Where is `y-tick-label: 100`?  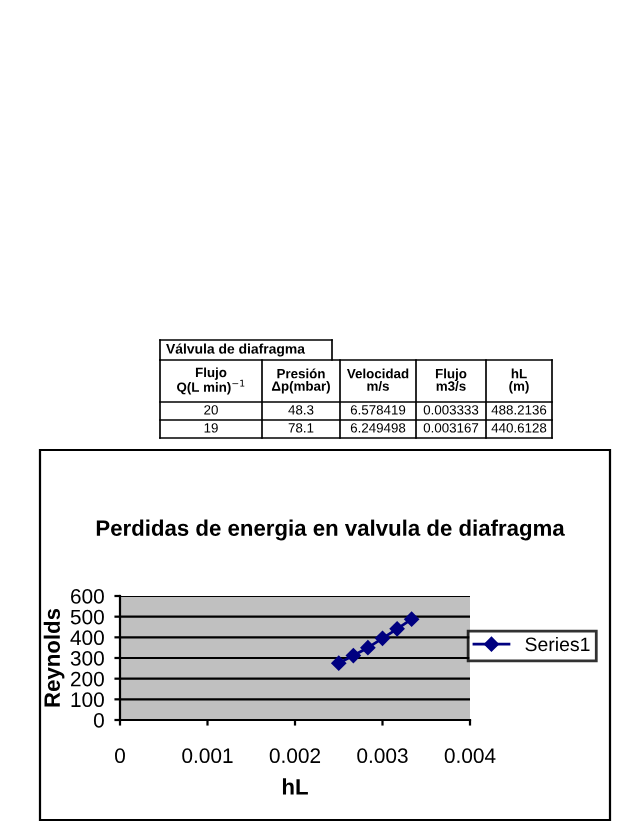 y-tick-label: 100 is located at coordinates (87, 700).